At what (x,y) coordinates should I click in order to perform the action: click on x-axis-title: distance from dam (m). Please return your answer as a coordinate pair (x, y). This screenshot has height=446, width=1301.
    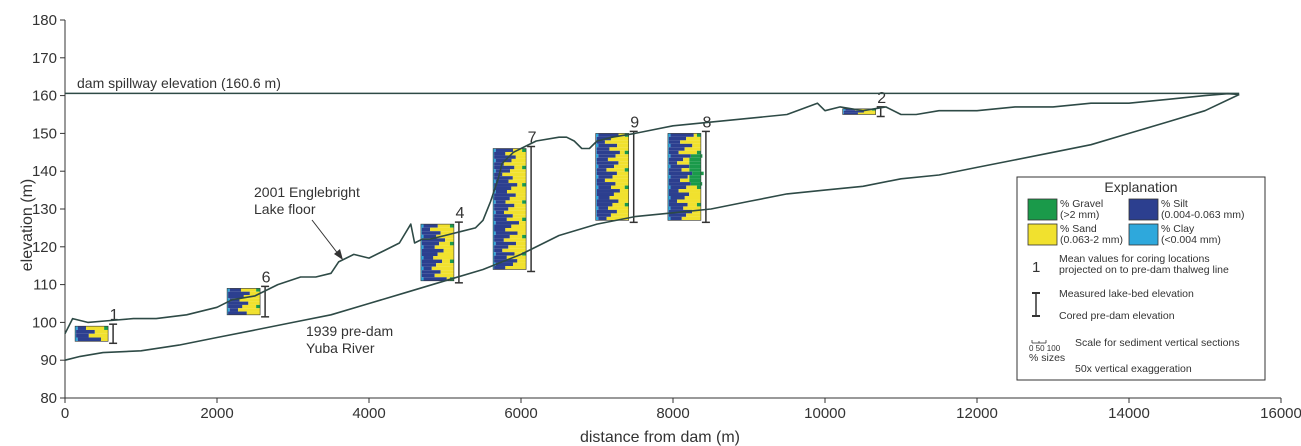
    Looking at the image, I should click on (660, 437).